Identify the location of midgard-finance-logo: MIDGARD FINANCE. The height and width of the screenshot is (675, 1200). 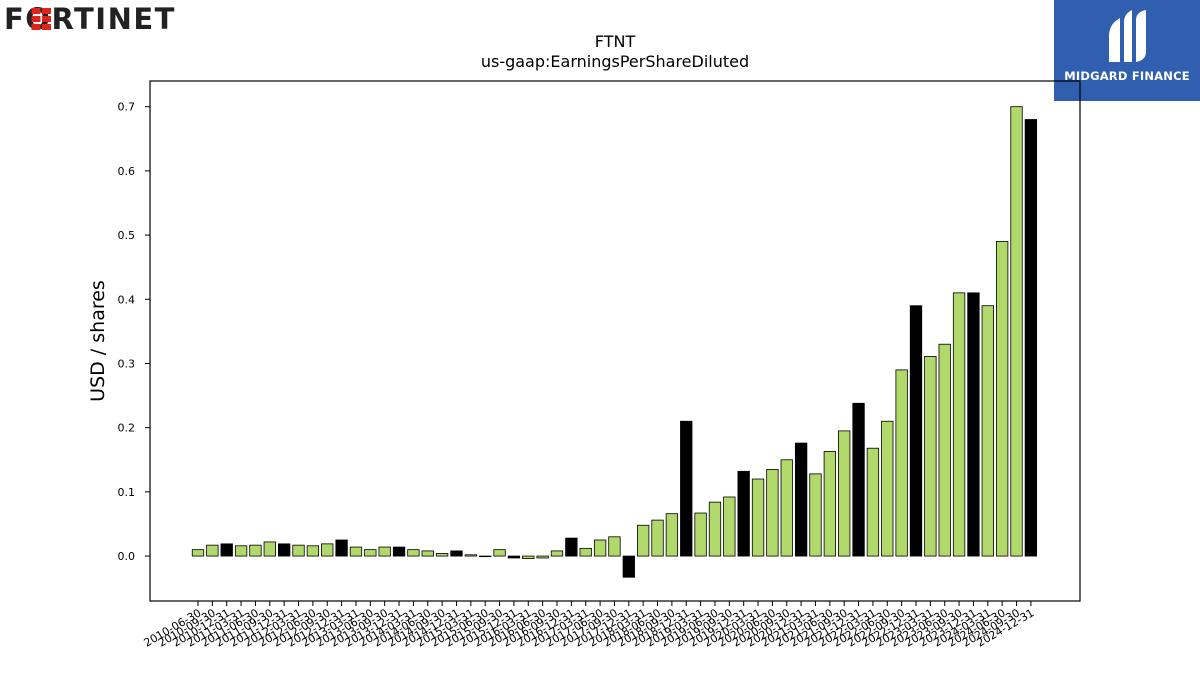
(1127, 50).